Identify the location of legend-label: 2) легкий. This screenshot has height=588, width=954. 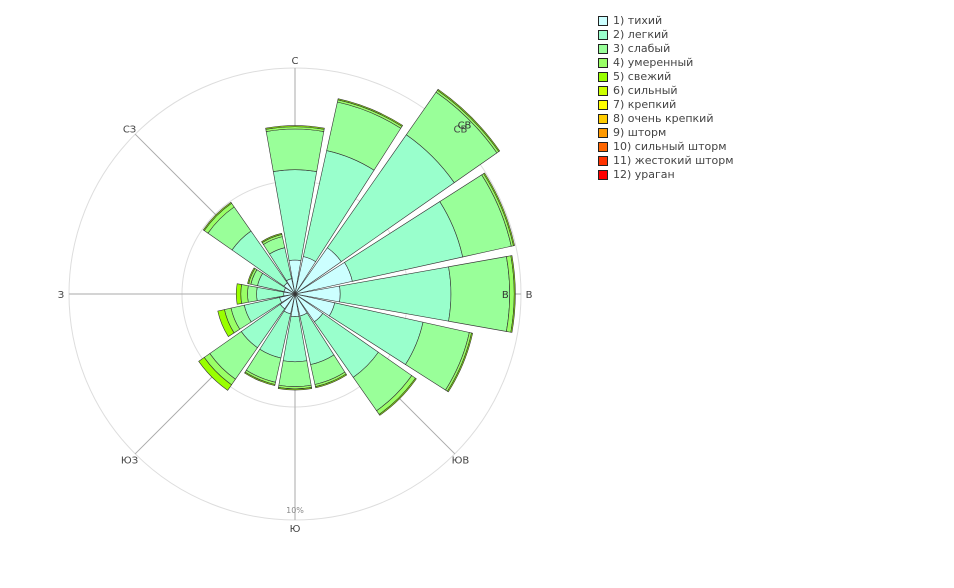
(641, 34).